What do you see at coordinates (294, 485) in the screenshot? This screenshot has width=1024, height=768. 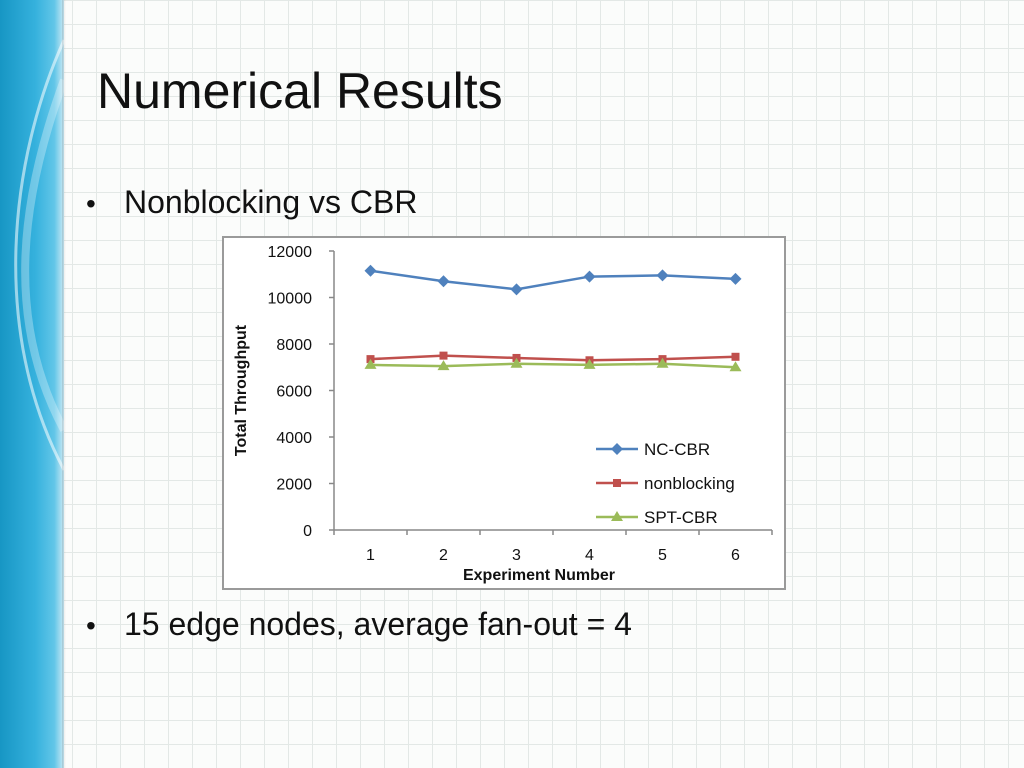 I see `y-tick-label: 2000` at bounding box center [294, 485].